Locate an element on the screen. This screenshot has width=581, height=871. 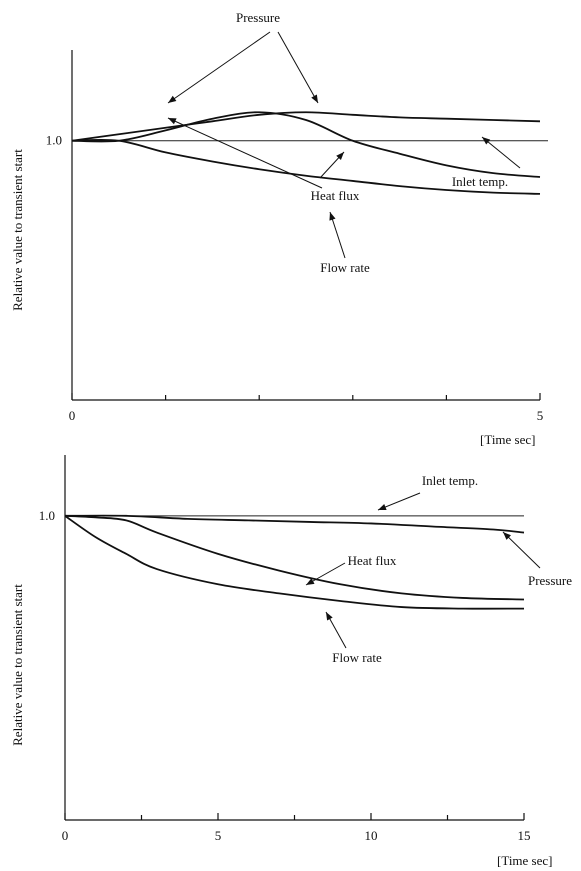
x-tick-label: 10 is located at coordinates (371, 835).